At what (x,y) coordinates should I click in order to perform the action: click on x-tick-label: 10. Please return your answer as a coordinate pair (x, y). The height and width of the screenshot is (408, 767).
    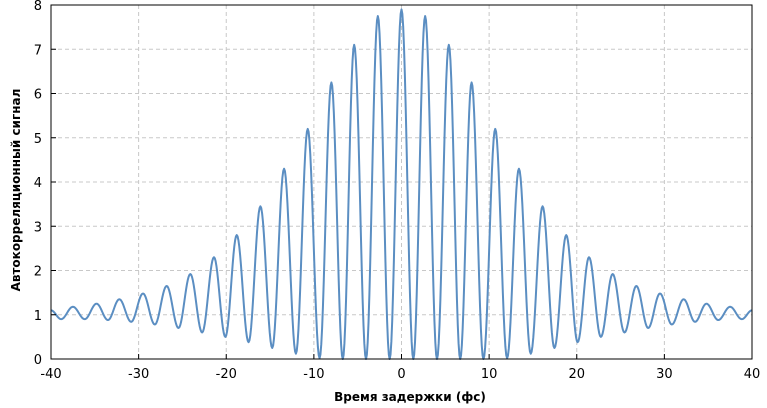
    Looking at the image, I should click on (489, 374).